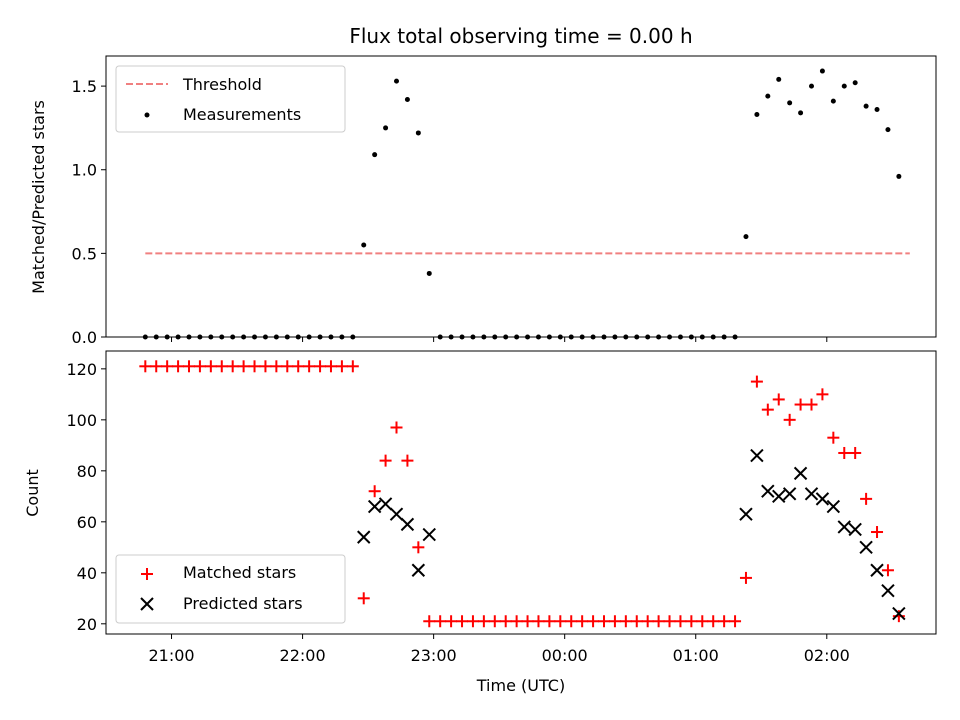 The image size is (960, 720). I want to click on top-x-ticks, so click(499, 339).